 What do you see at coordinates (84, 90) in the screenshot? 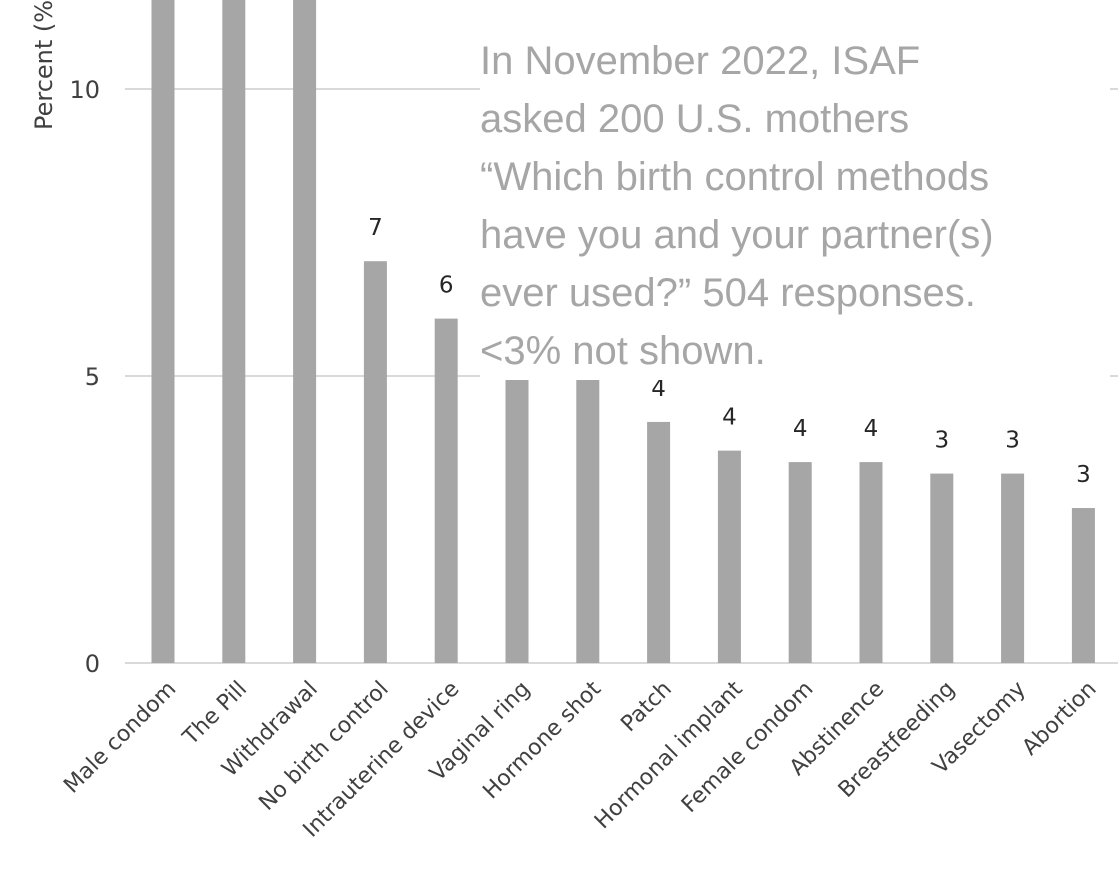
I see `y-tick-label: 10` at bounding box center [84, 90].